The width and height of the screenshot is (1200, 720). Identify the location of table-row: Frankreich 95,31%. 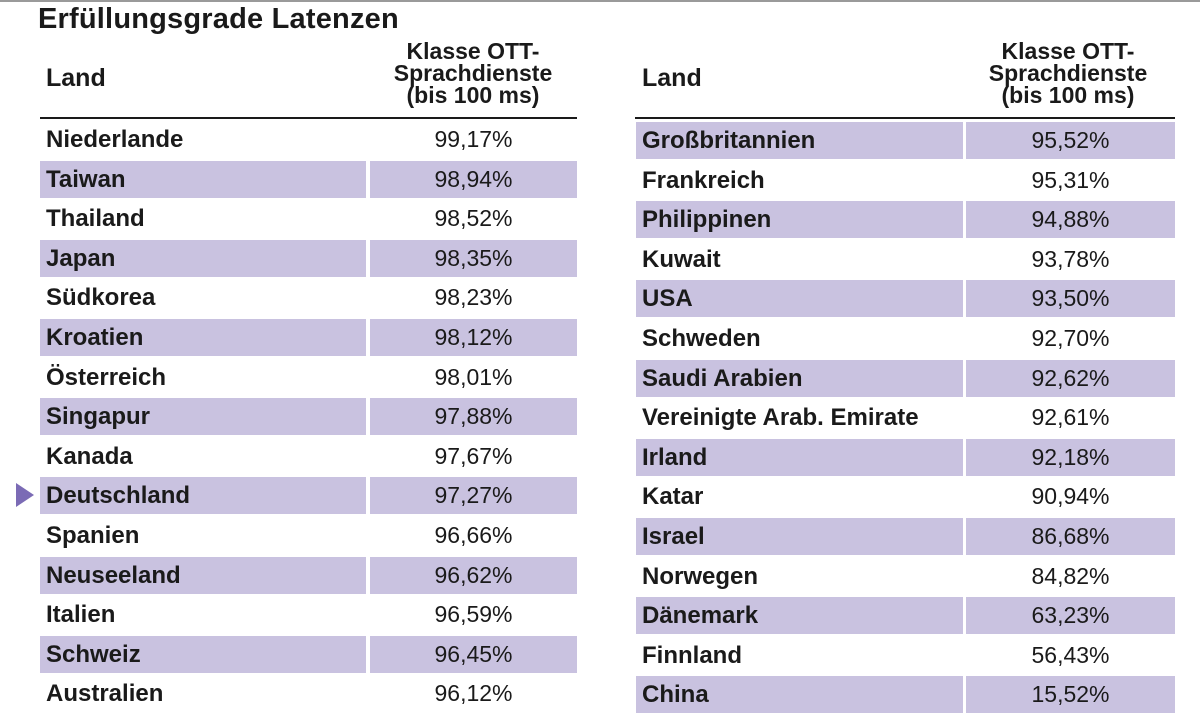
(600, 180).